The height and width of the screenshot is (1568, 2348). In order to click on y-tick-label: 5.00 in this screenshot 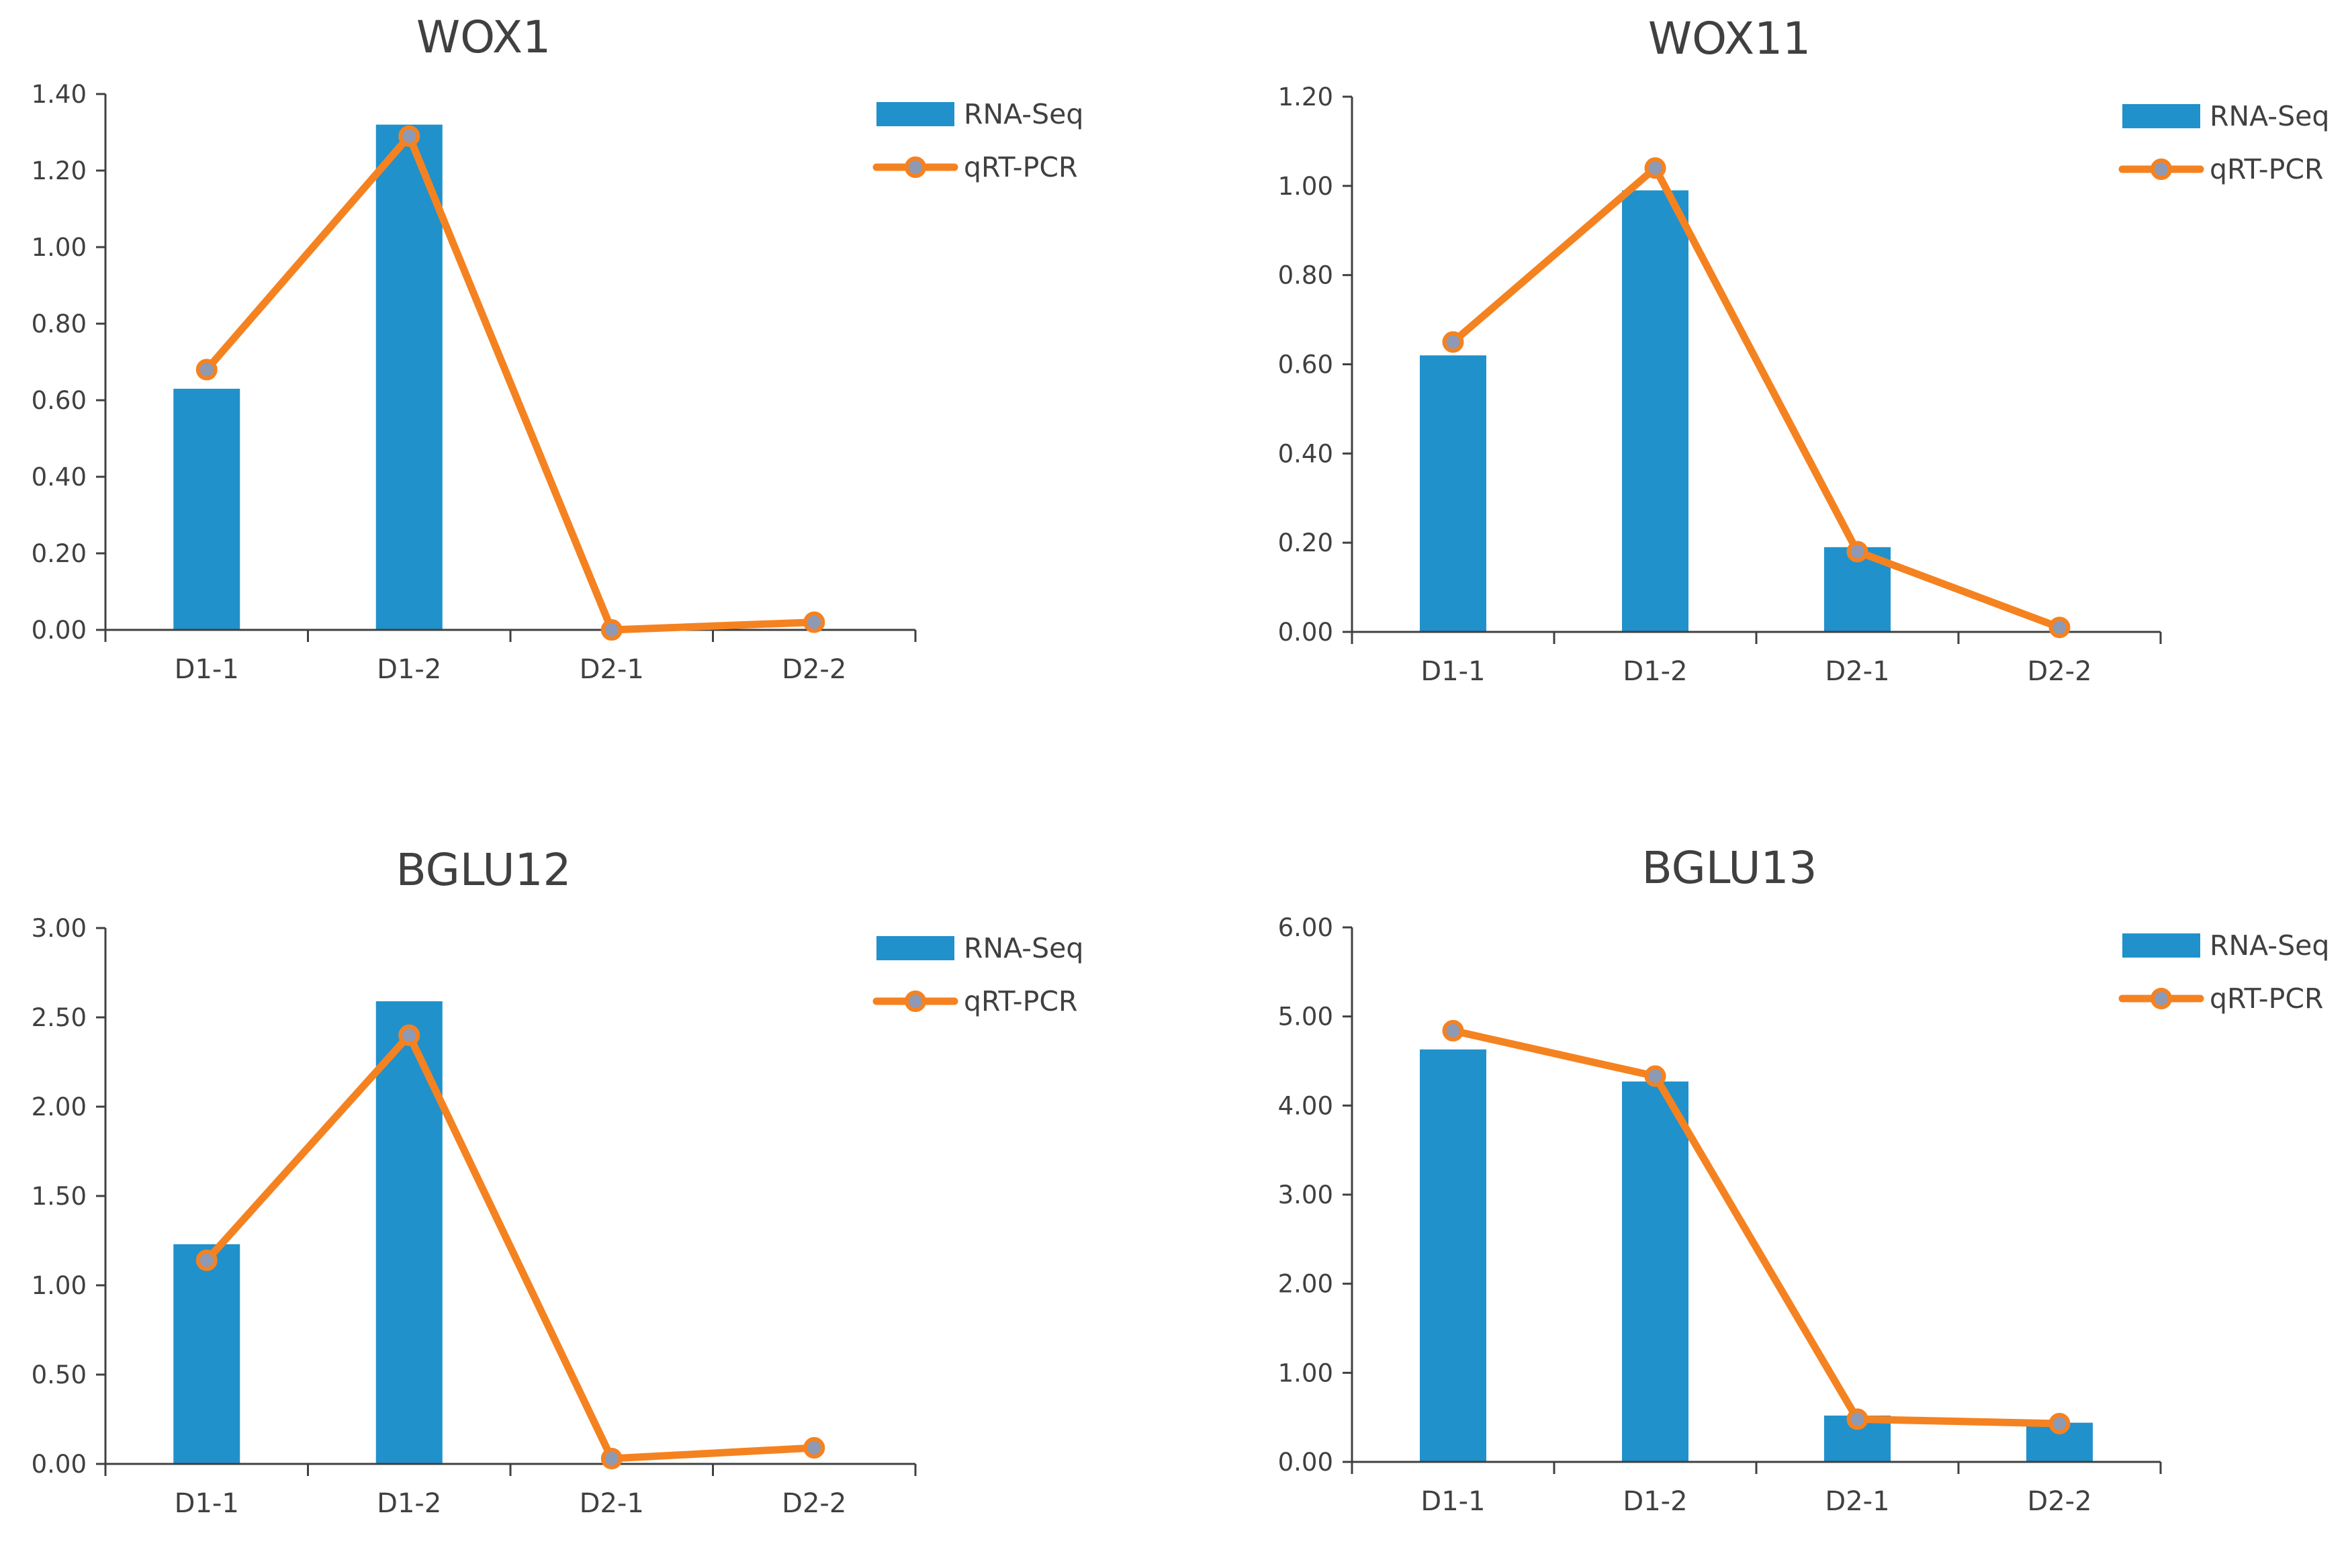, I will do `click(1305, 1017)`.